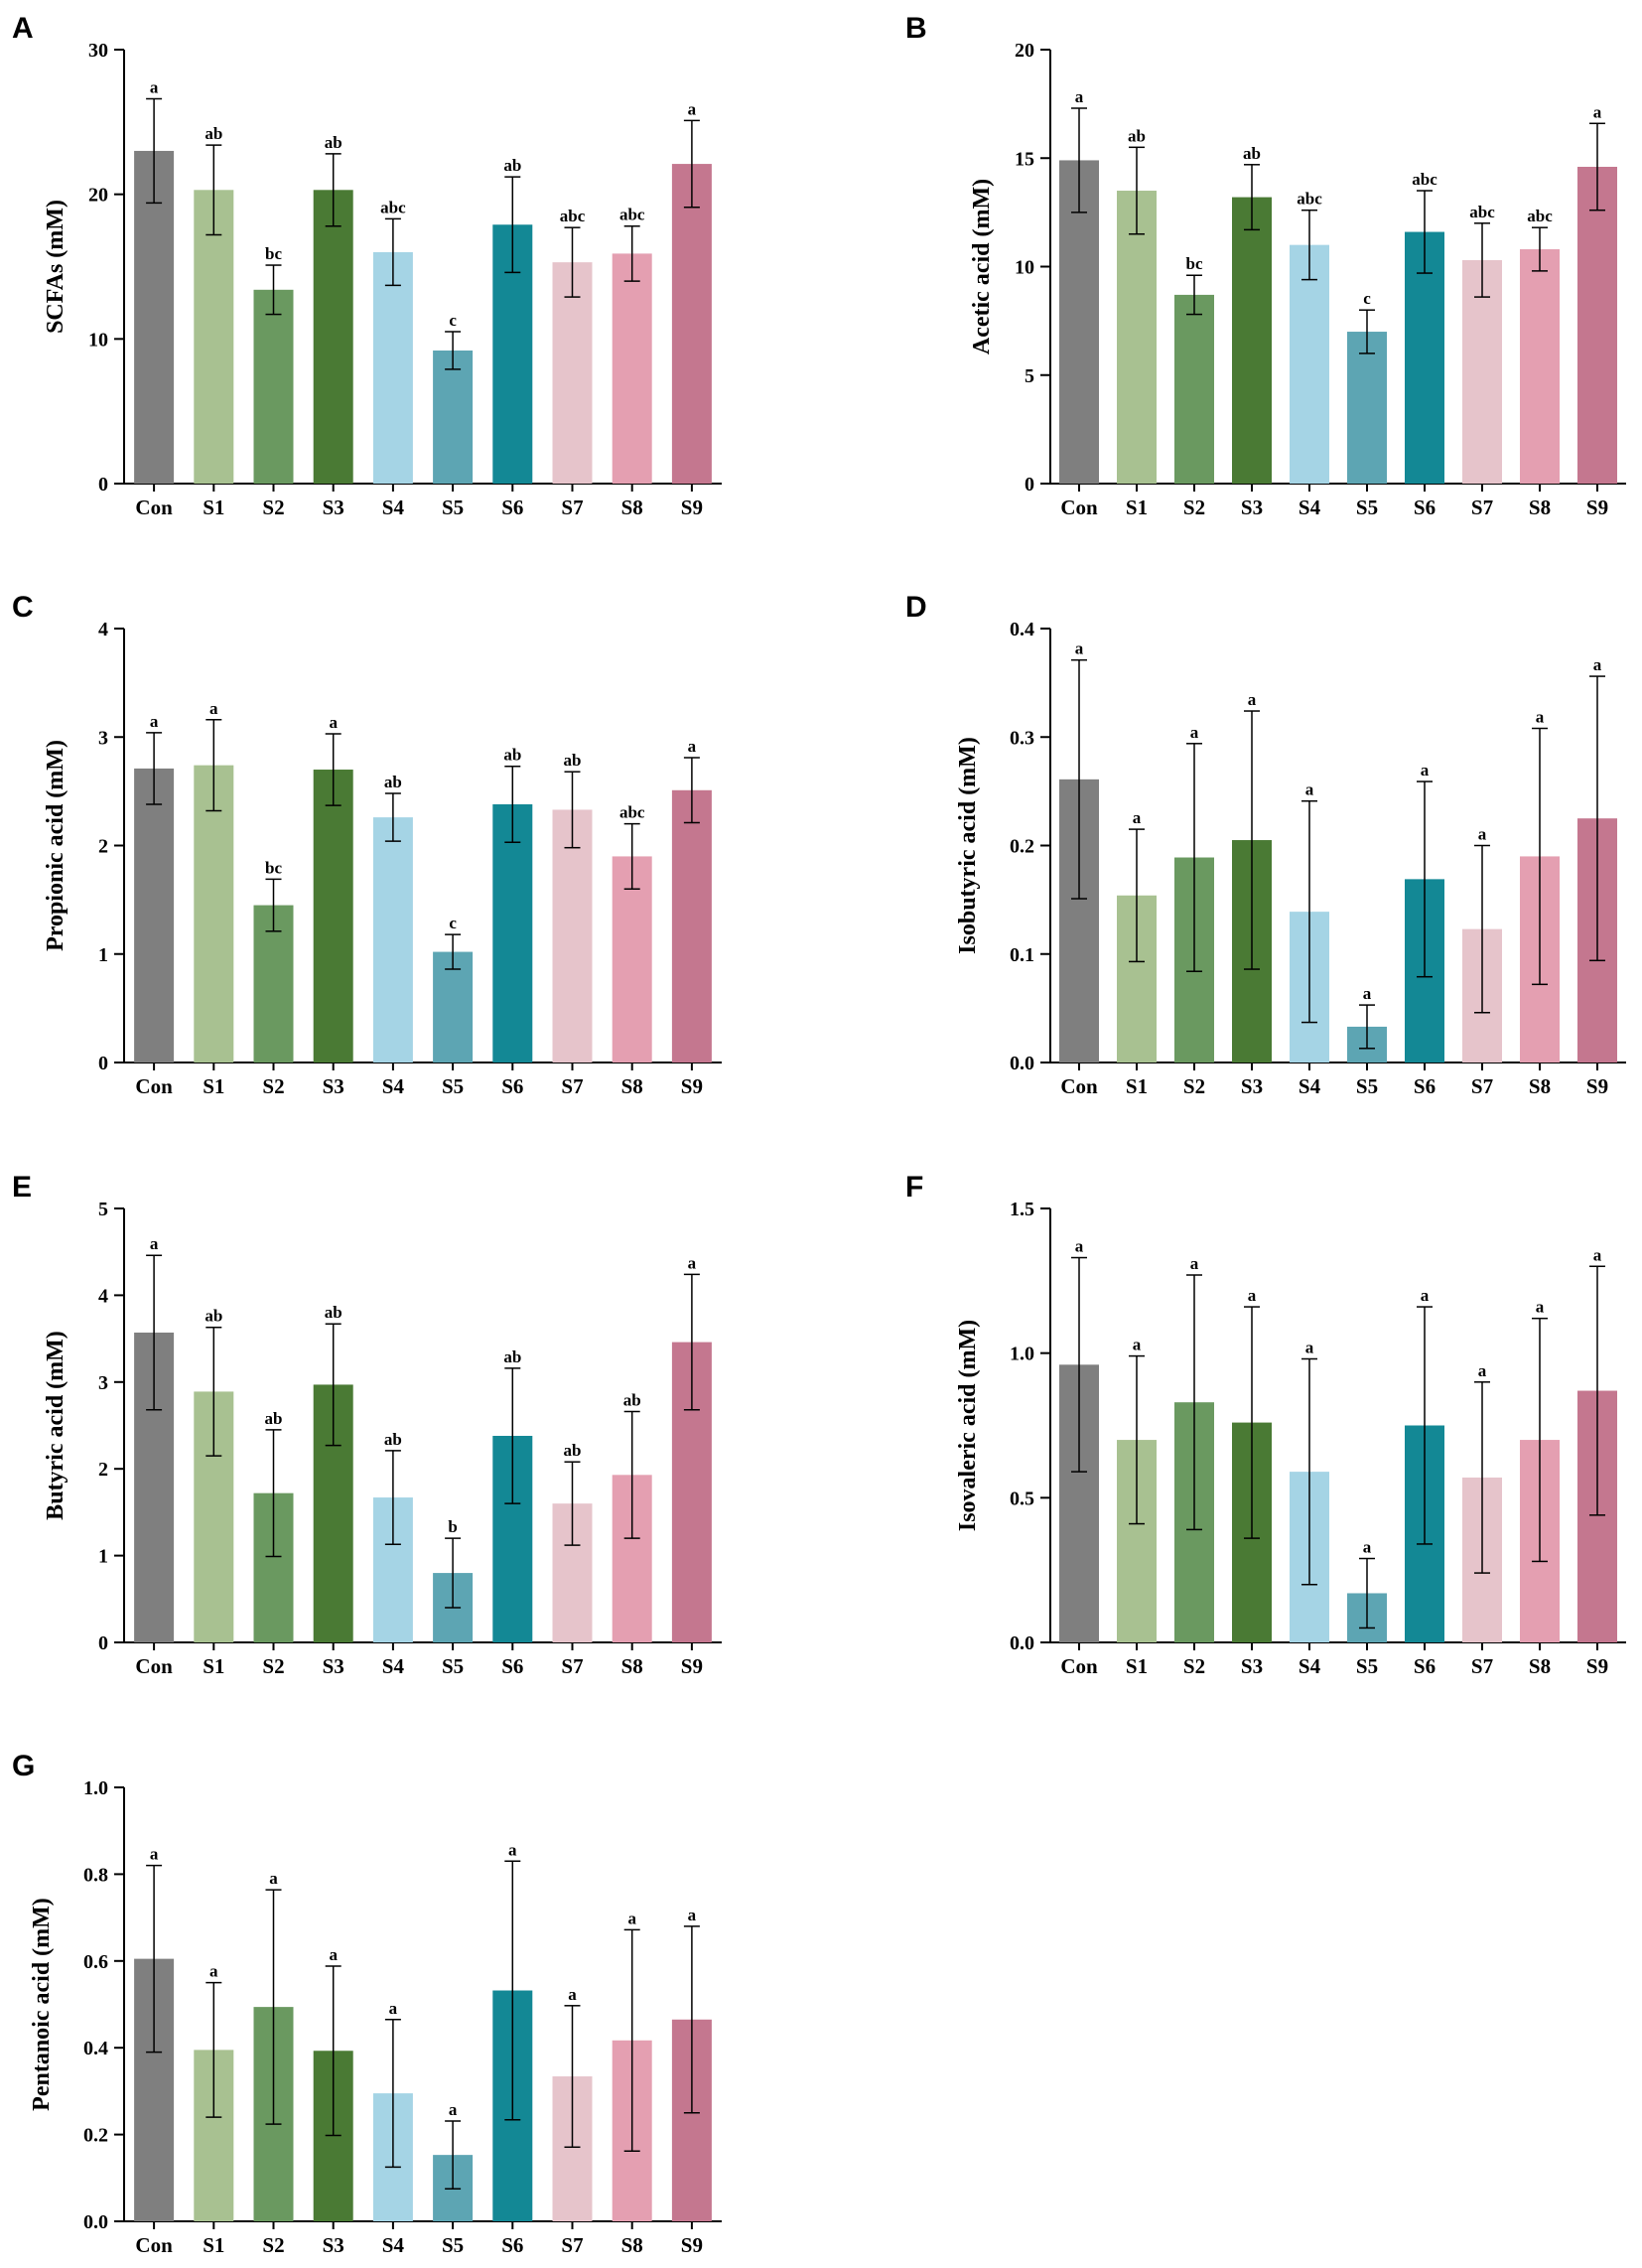 The height and width of the screenshot is (2268, 1642). I want to click on x-tick-label-a: S7, so click(572, 507).